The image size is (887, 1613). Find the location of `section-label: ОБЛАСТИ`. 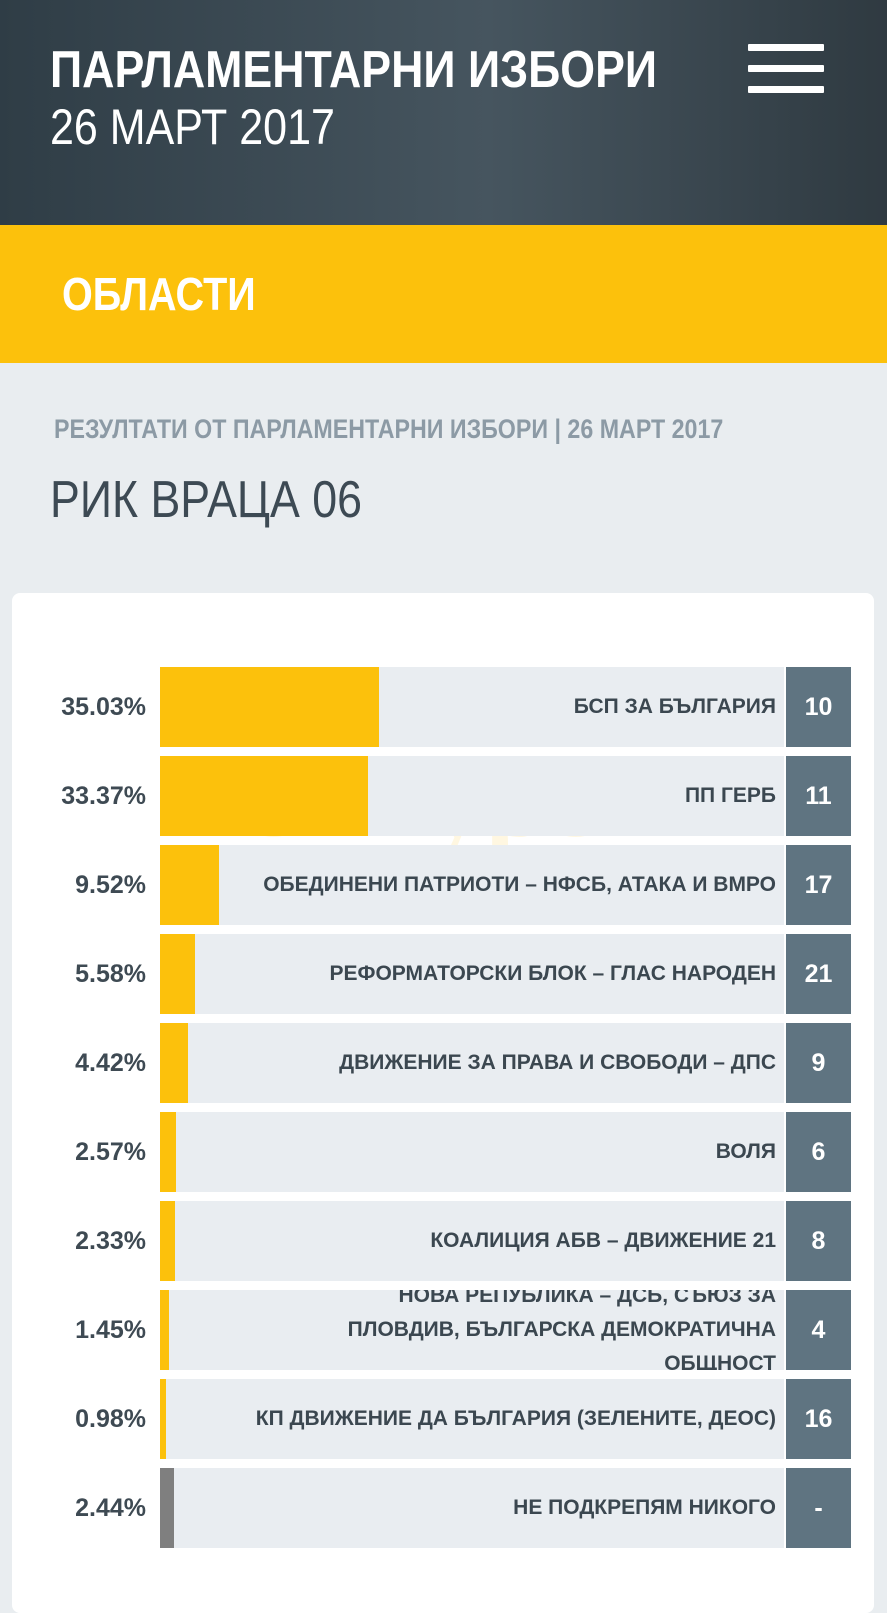

section-label: ОБЛАСТИ is located at coordinates (159, 294).